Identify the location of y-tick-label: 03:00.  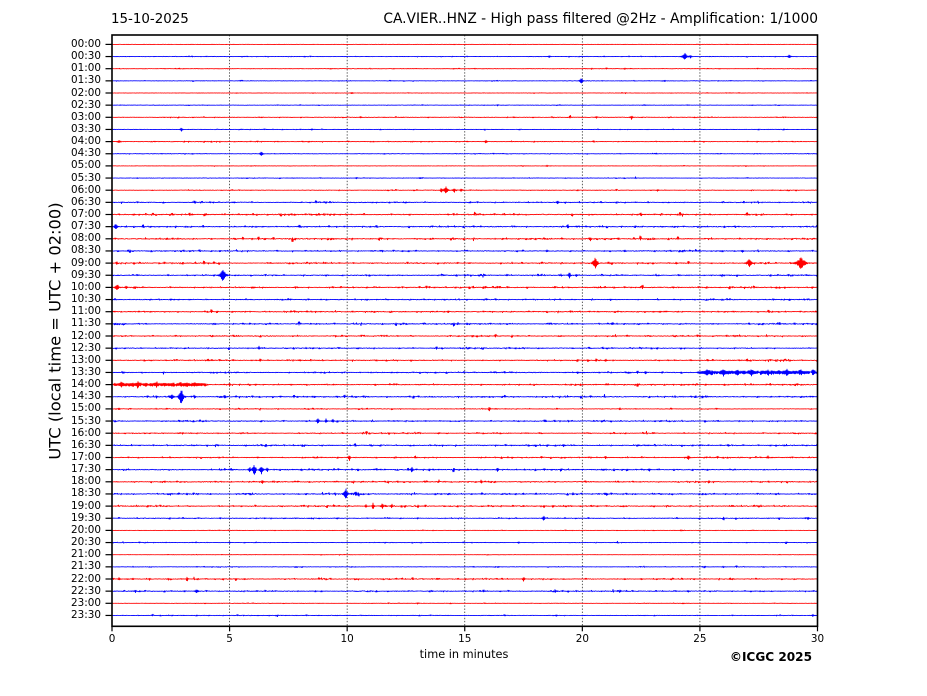
(86, 116).